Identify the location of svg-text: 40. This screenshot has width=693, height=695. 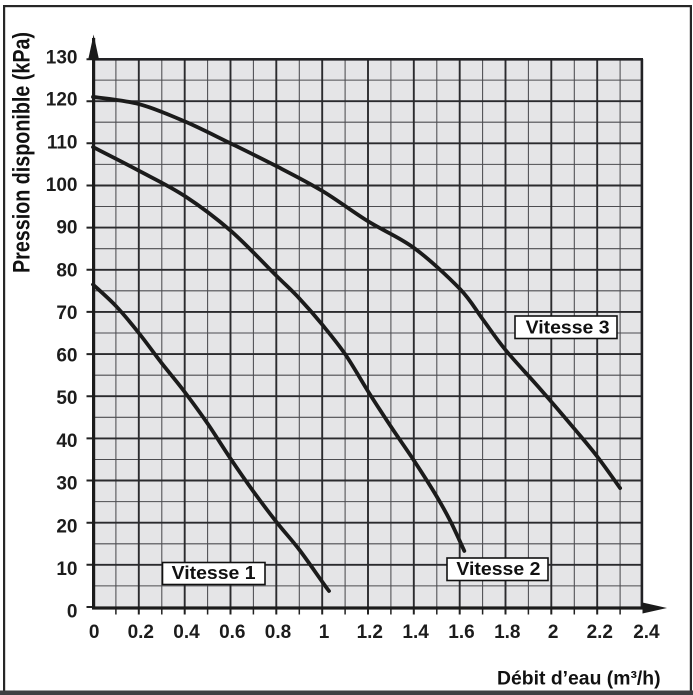
(66, 441).